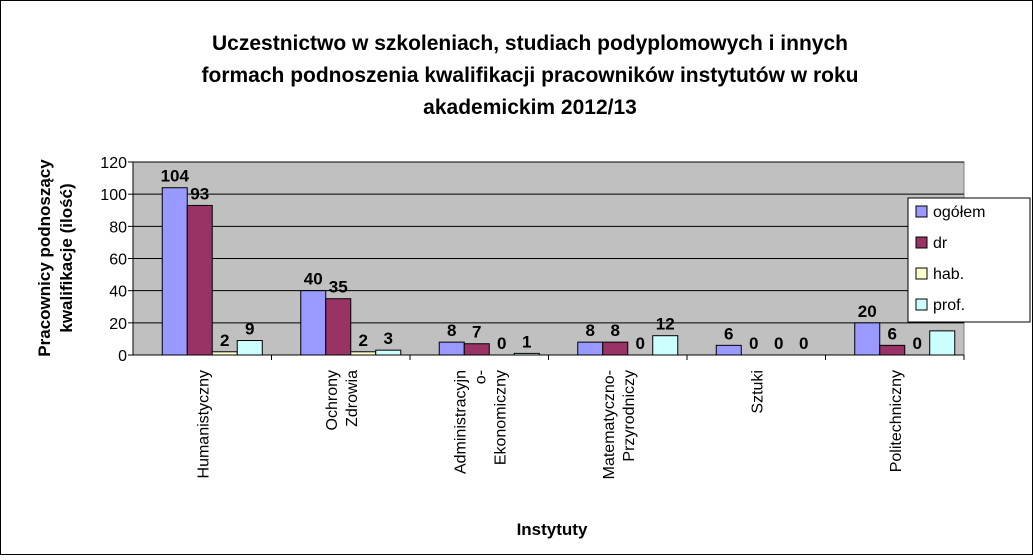 The height and width of the screenshot is (560, 1033). I want to click on legend-label: ogółem, so click(959, 212).